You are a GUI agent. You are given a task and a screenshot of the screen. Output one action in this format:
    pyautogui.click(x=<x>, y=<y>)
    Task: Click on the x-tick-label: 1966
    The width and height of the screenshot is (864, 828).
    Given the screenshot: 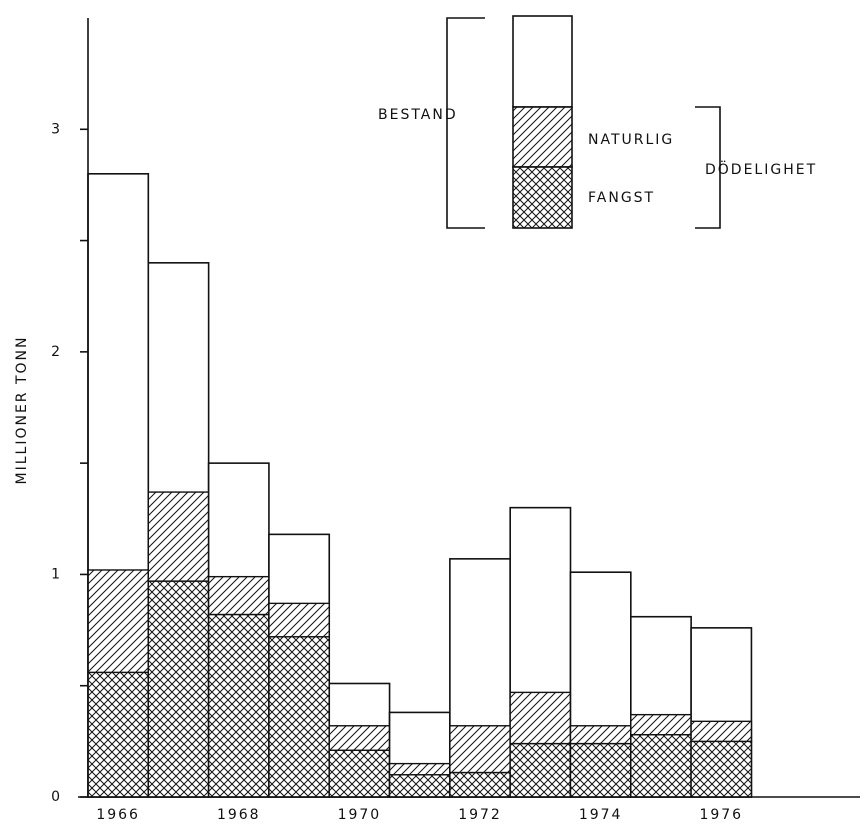 What is the action you would take?
    pyautogui.click(x=118, y=815)
    